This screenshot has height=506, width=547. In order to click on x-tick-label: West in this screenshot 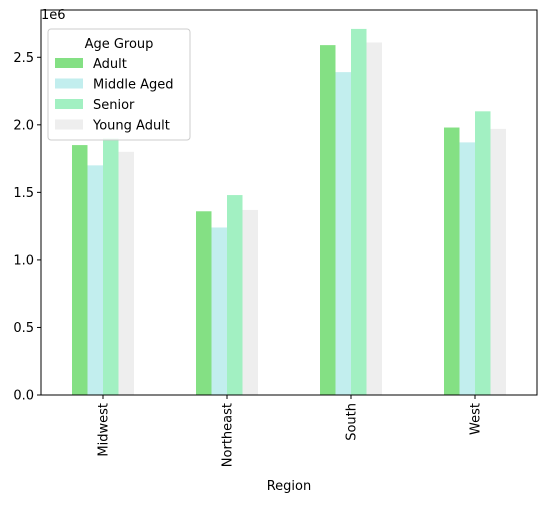, I will do `click(476, 419)`.